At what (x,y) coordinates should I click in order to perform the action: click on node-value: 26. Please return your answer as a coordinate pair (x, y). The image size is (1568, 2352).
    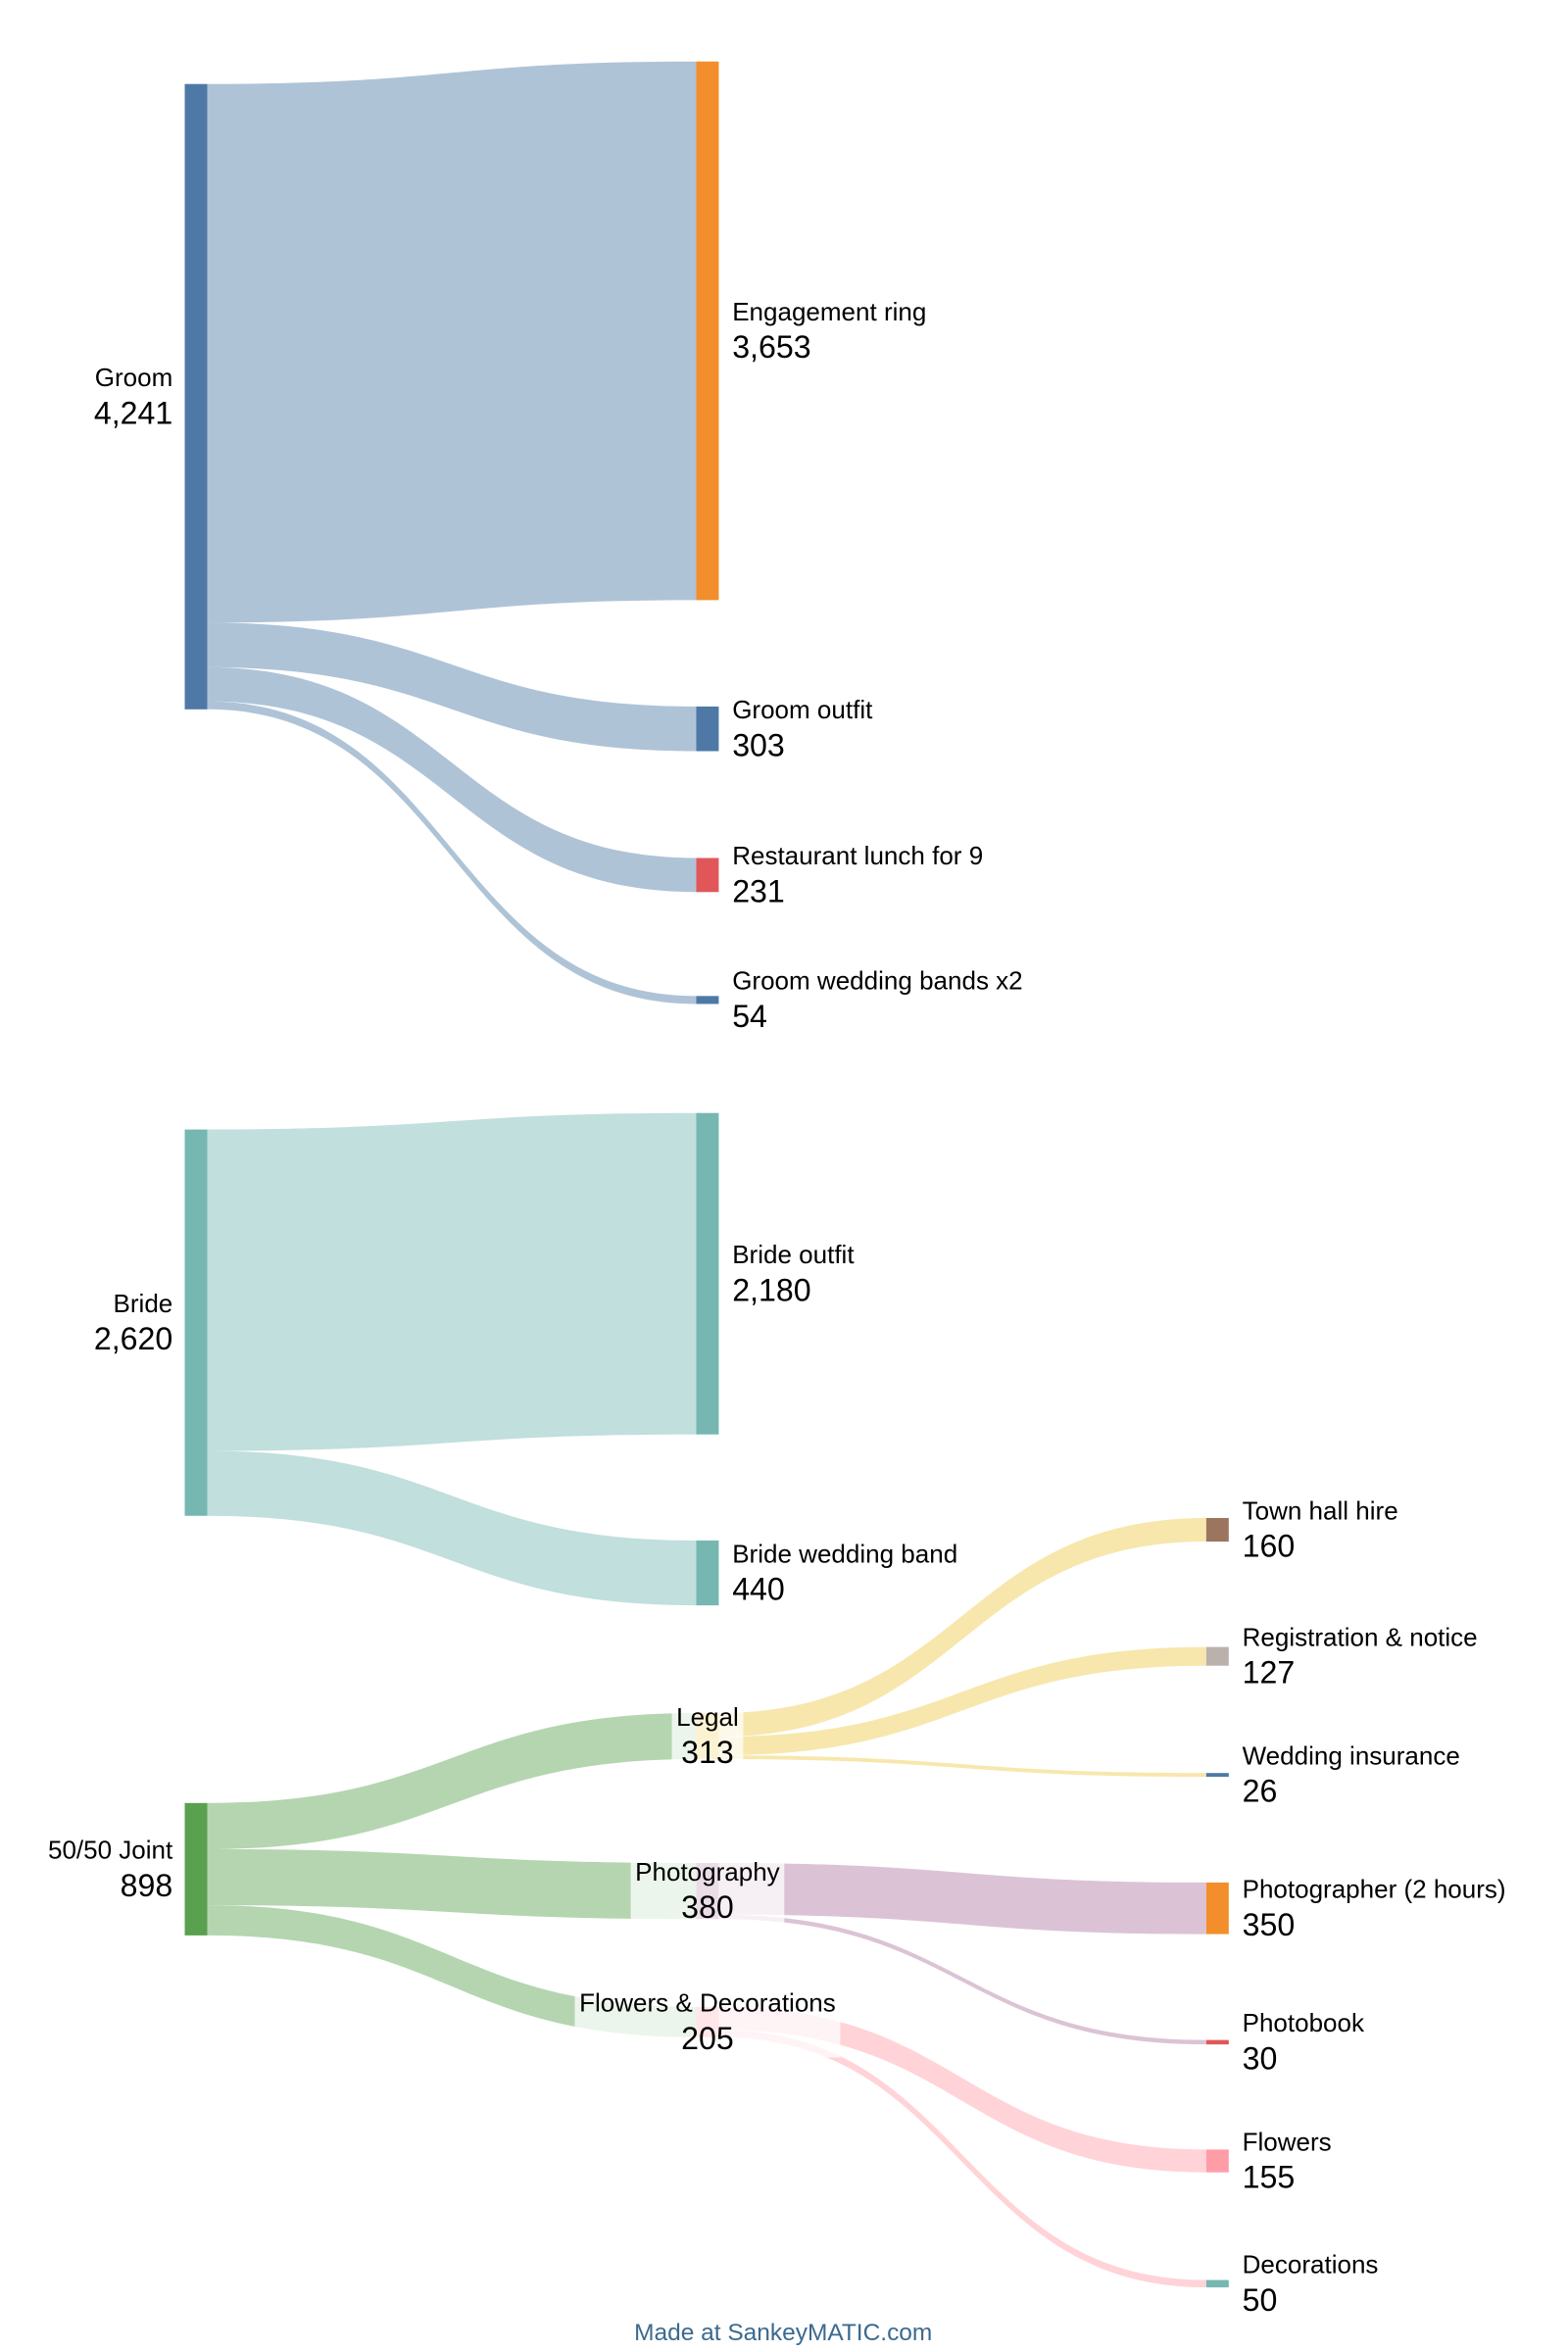
    Looking at the image, I should click on (1260, 1791).